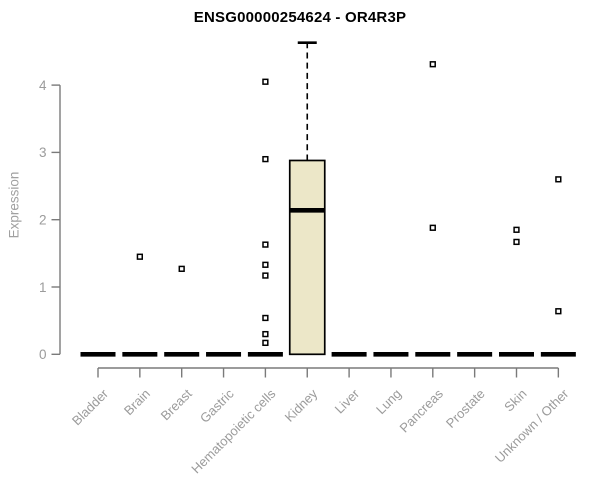 This screenshot has width=600, height=500. What do you see at coordinates (515, 400) in the screenshot?
I see `x-axis-category-label: Skin` at bounding box center [515, 400].